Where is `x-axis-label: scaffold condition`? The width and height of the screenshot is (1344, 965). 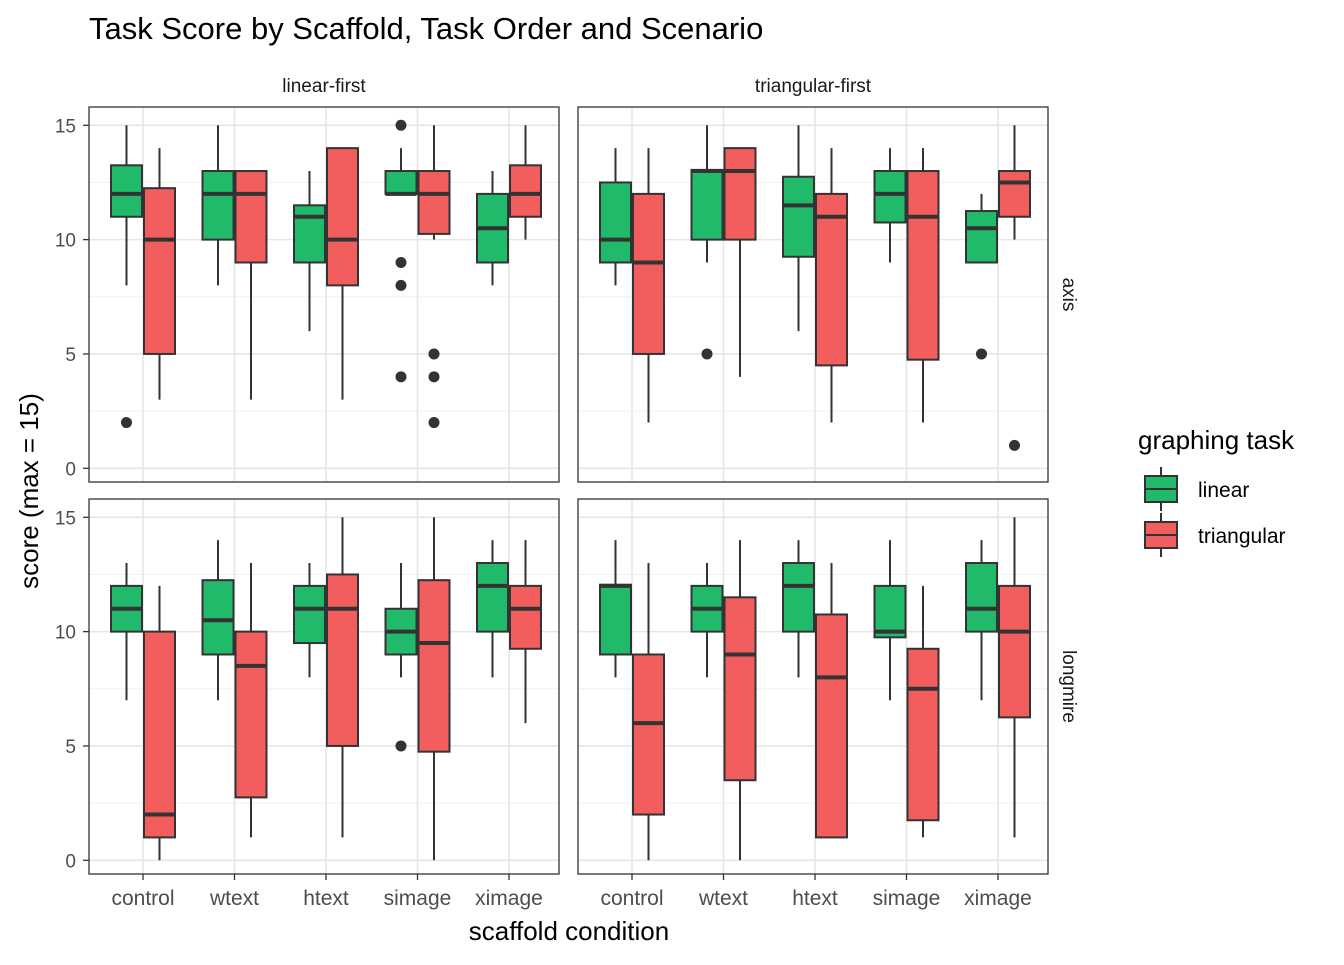 x-axis-label: scaffold condition is located at coordinates (569, 931).